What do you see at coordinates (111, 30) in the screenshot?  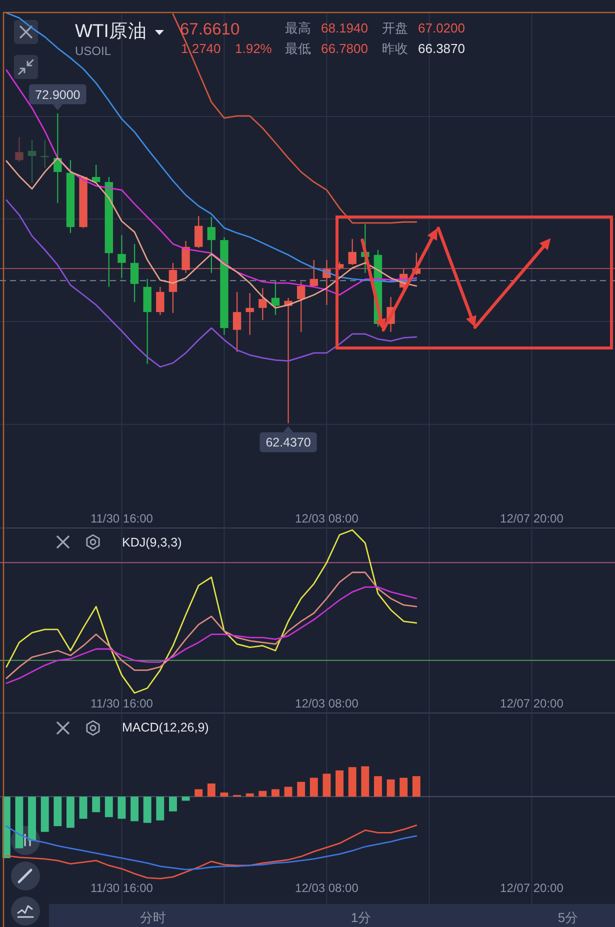 I see `text: WTI原油` at bounding box center [111, 30].